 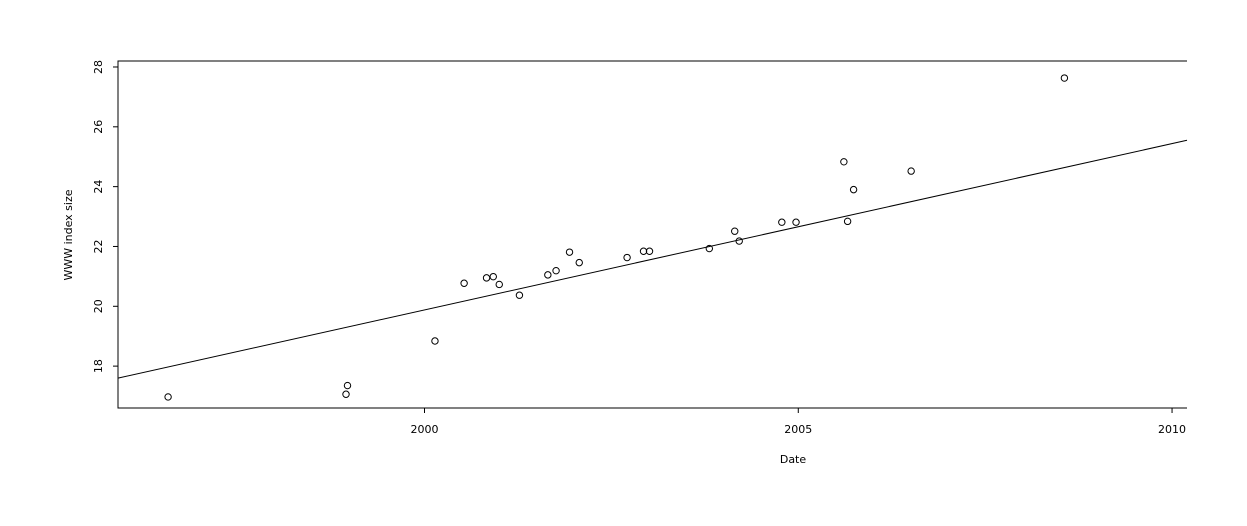 I want to click on x-tick-label-2010: 2010, so click(x=1172, y=429).